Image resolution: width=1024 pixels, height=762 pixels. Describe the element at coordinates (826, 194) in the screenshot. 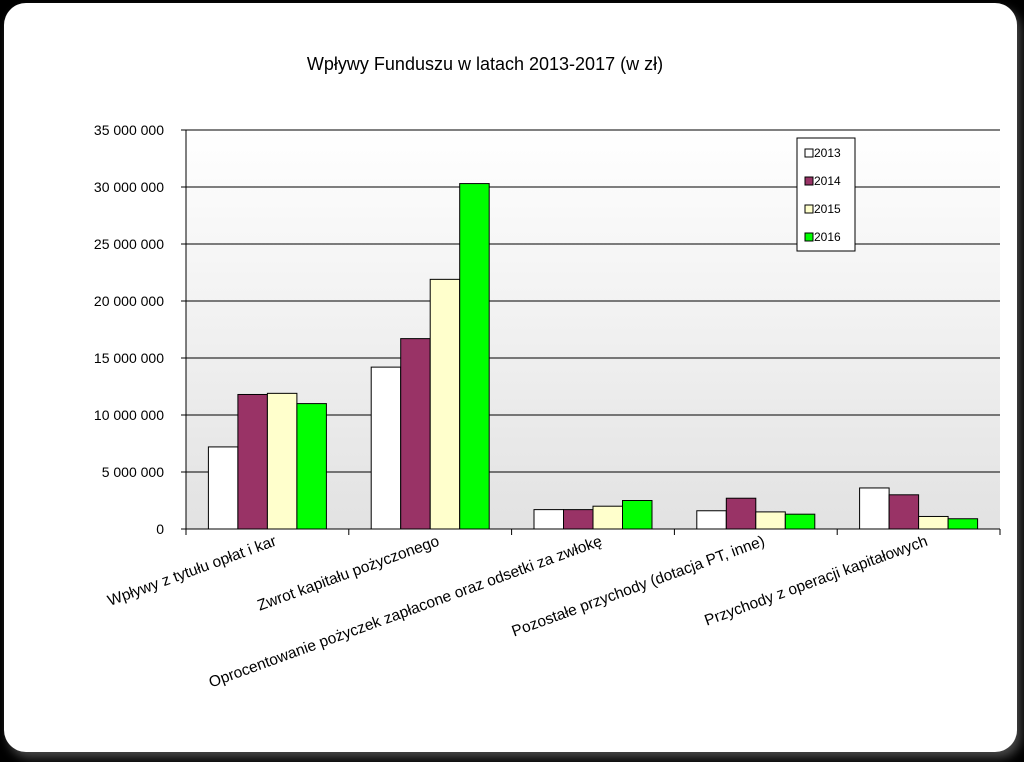

I see `legend: 2013 2014 2015 2016` at that location.